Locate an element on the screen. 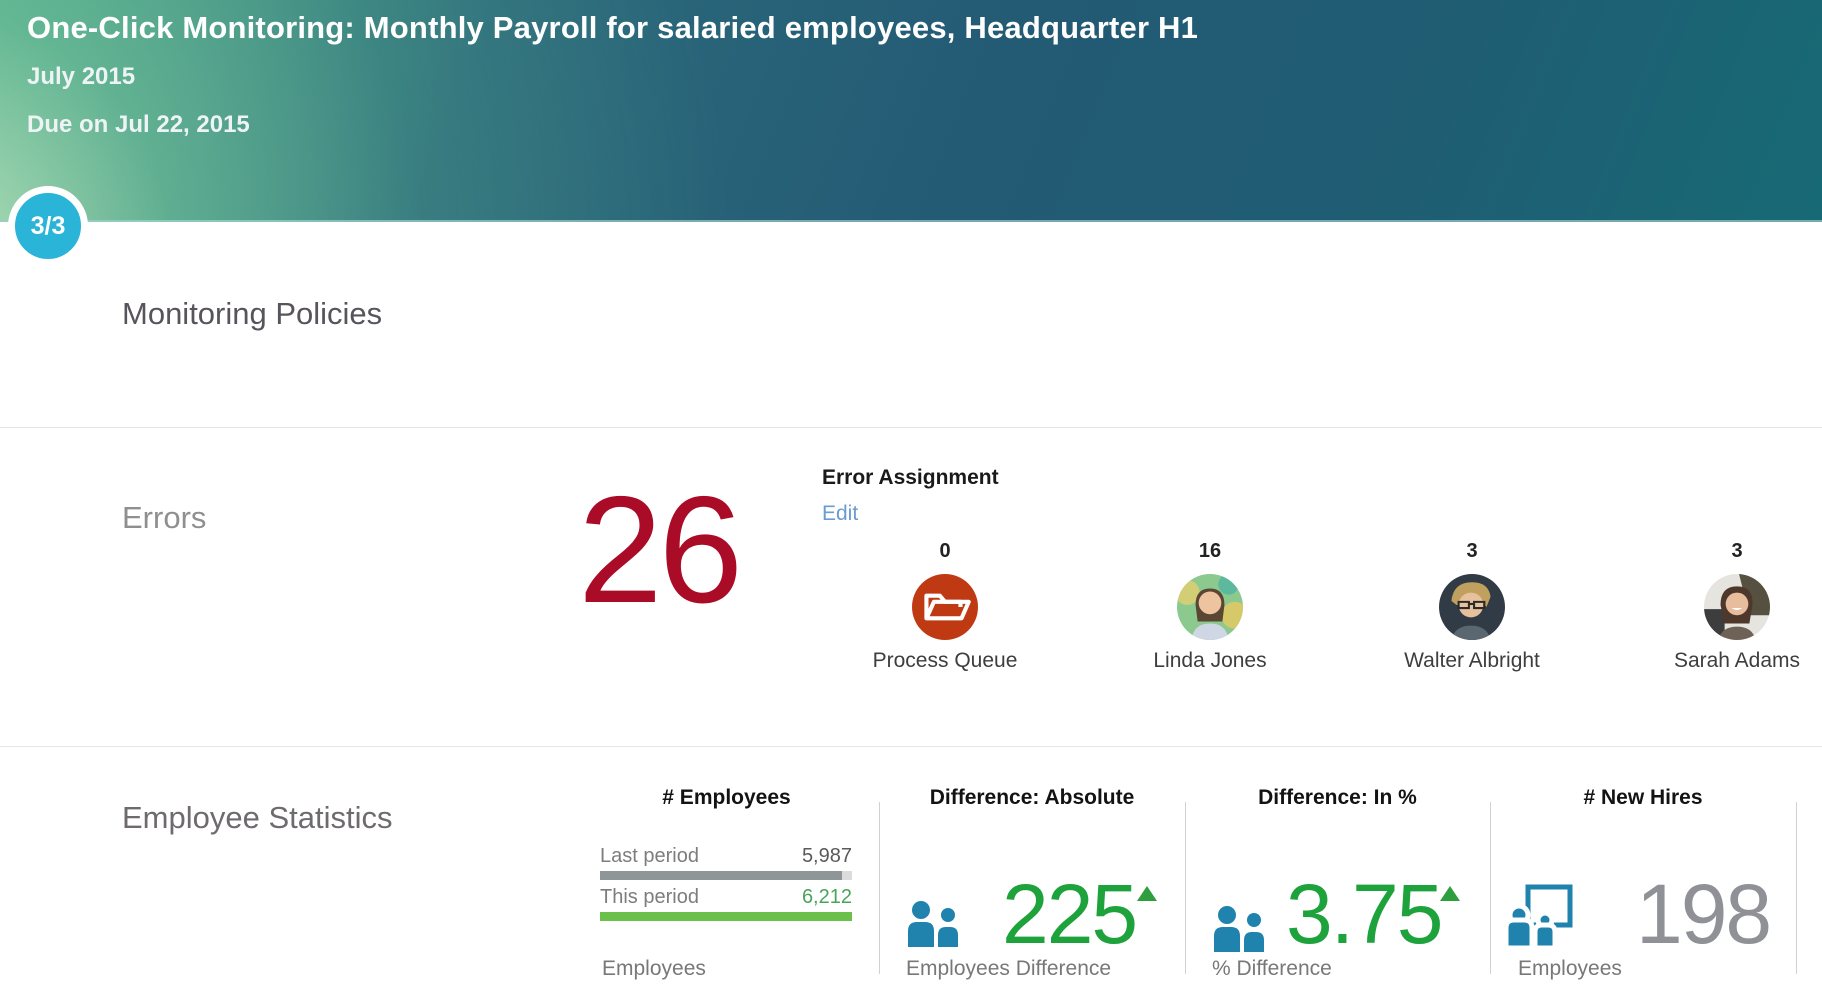  error-assignment-title: Error Assignment is located at coordinates (910, 477).